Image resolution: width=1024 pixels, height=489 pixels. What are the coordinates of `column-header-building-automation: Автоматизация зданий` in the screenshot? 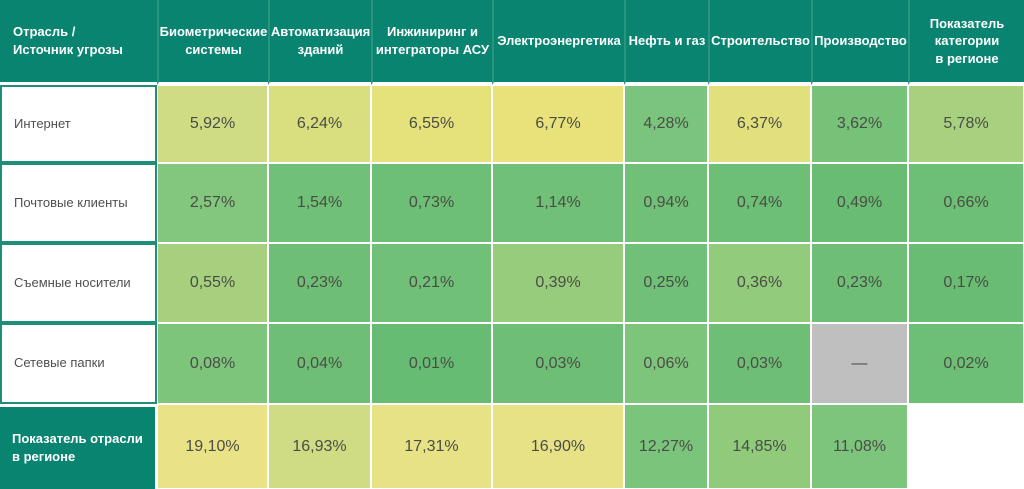 It's located at (319, 42).